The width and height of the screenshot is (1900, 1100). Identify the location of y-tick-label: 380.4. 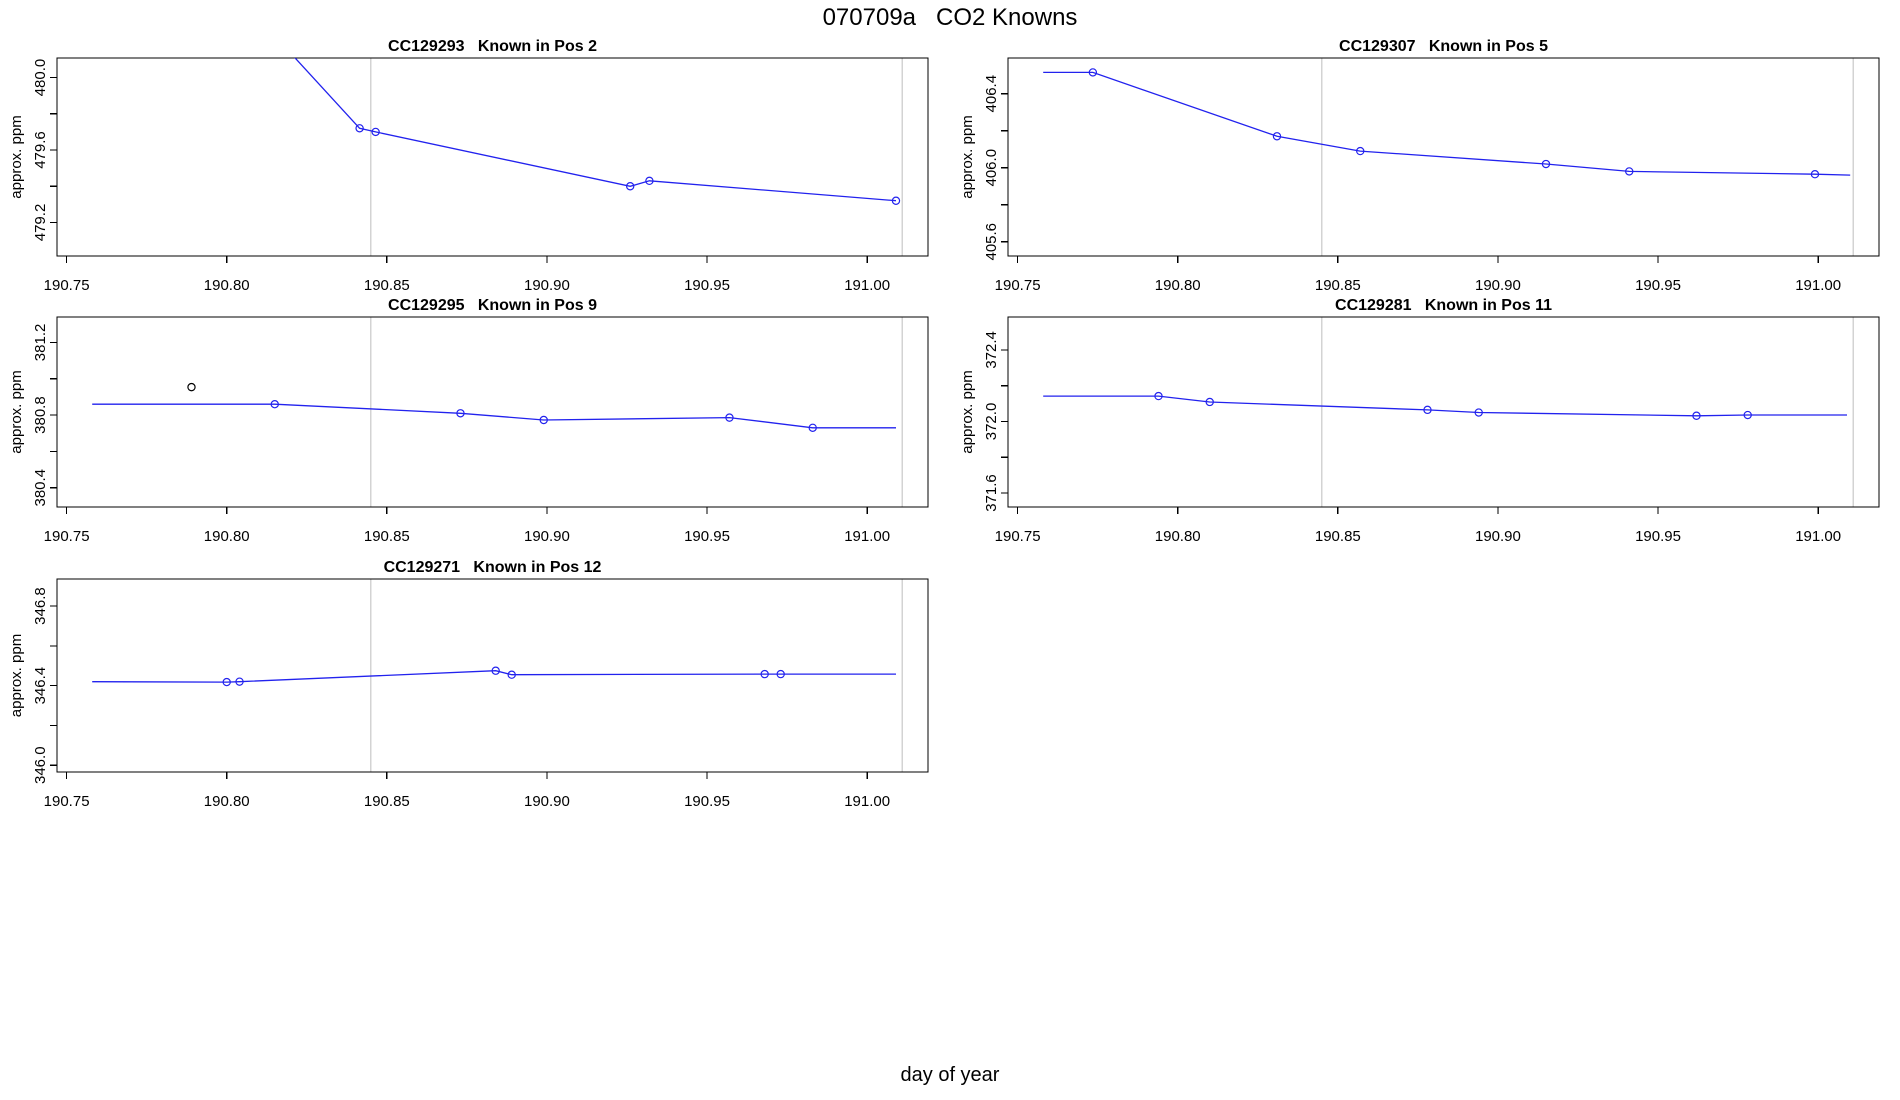
(40, 488).